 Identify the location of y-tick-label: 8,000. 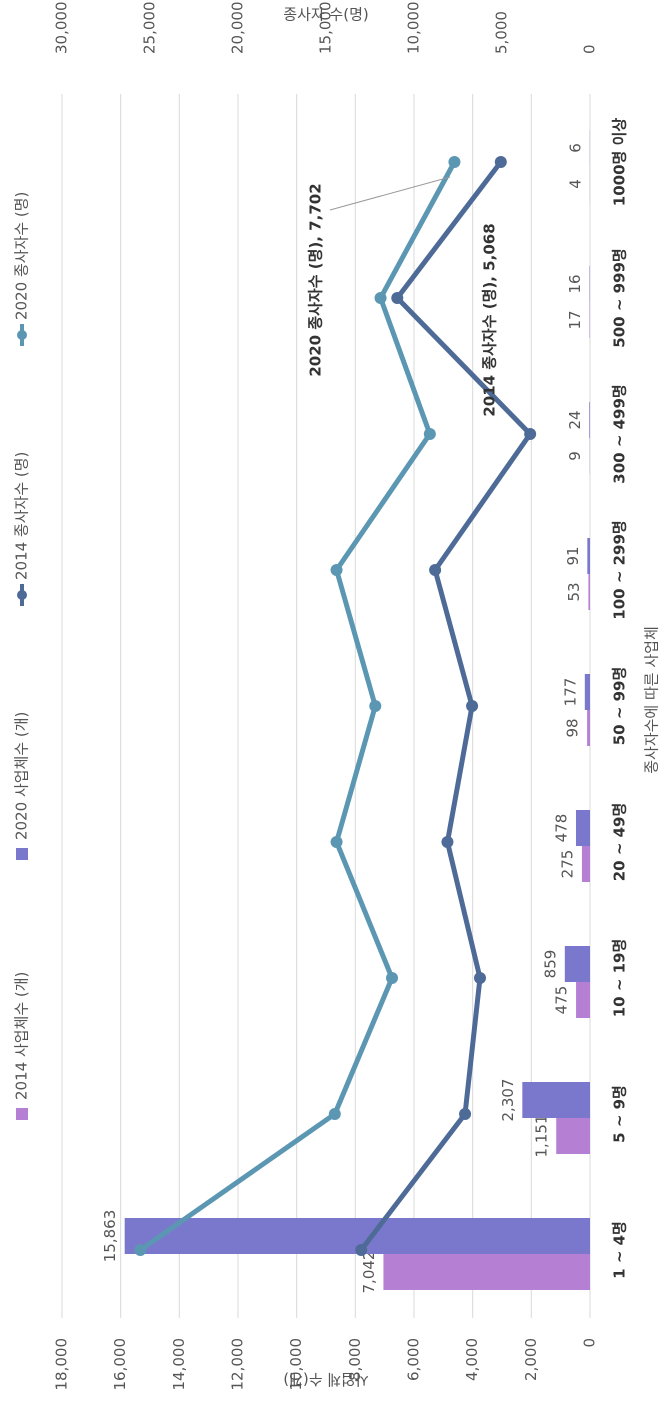
(355, 1359).